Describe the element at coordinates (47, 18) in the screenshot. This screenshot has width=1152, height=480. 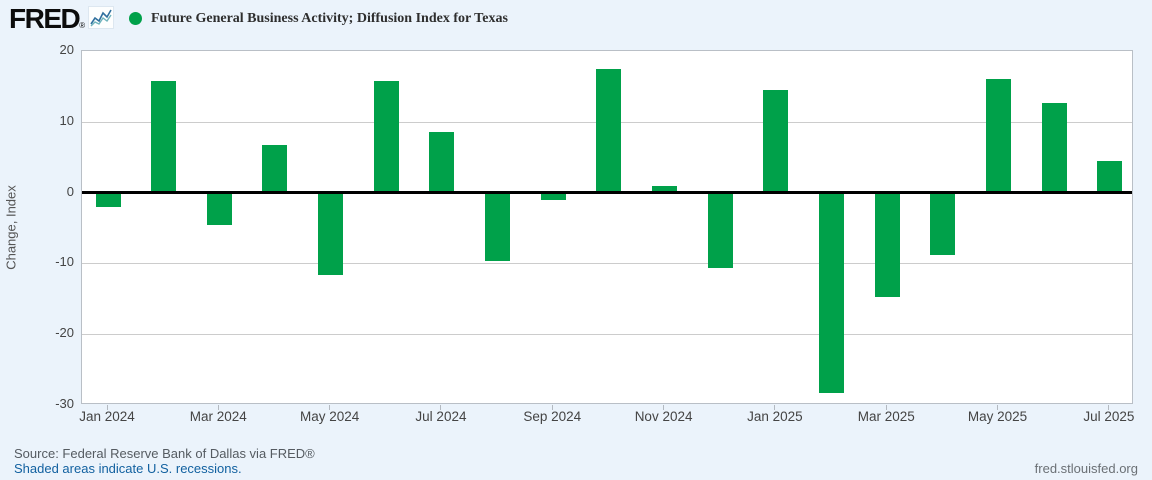
I see `fred-logo: FRED®` at that location.